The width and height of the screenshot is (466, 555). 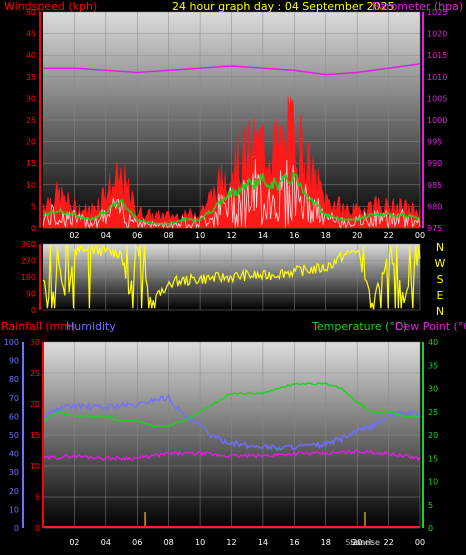 I want to click on rain-tick-label: 10, so click(x=35, y=466).